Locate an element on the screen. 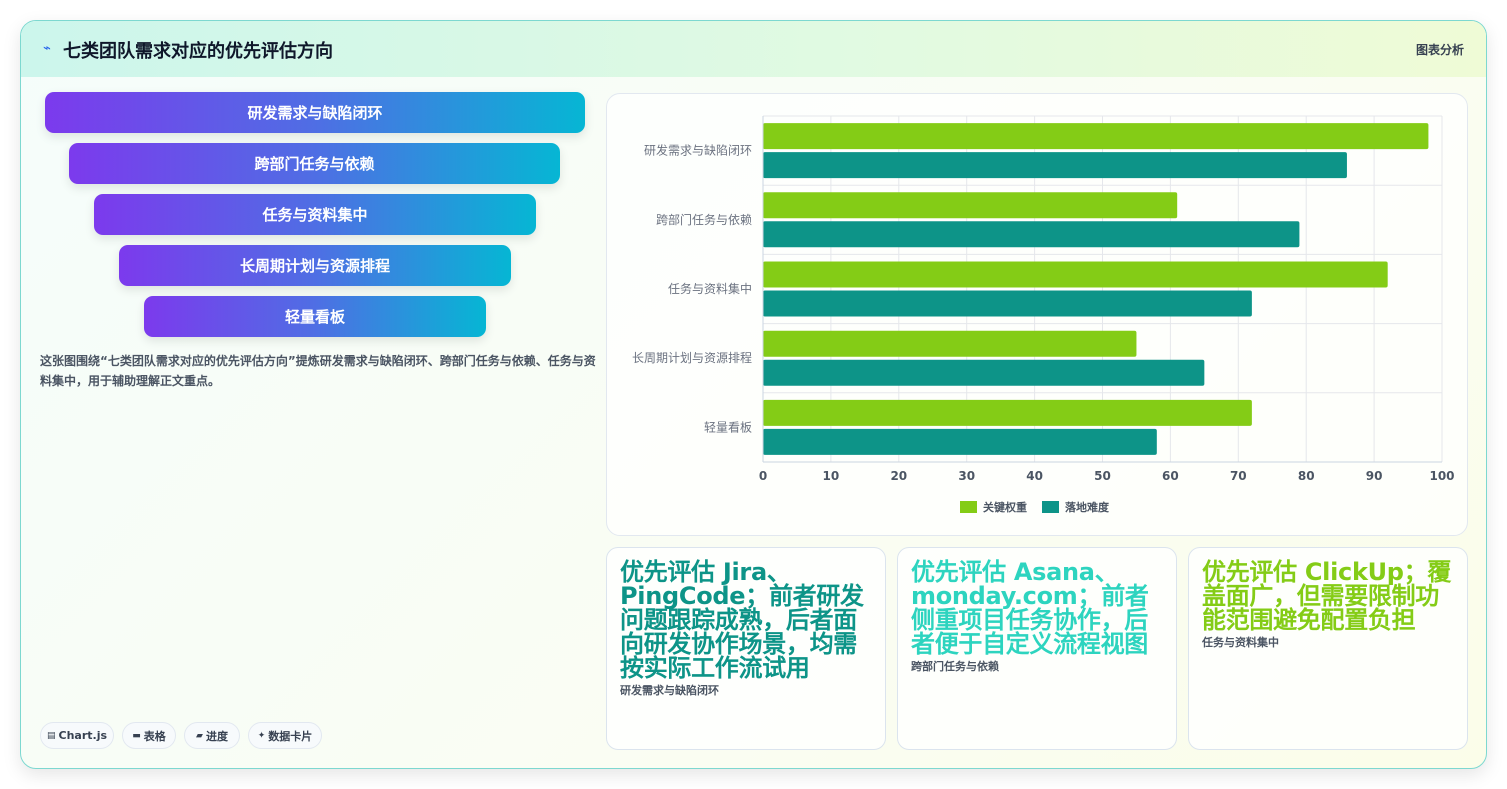  funnel-label: 长周期计划与资源排程 is located at coordinates (314, 266).